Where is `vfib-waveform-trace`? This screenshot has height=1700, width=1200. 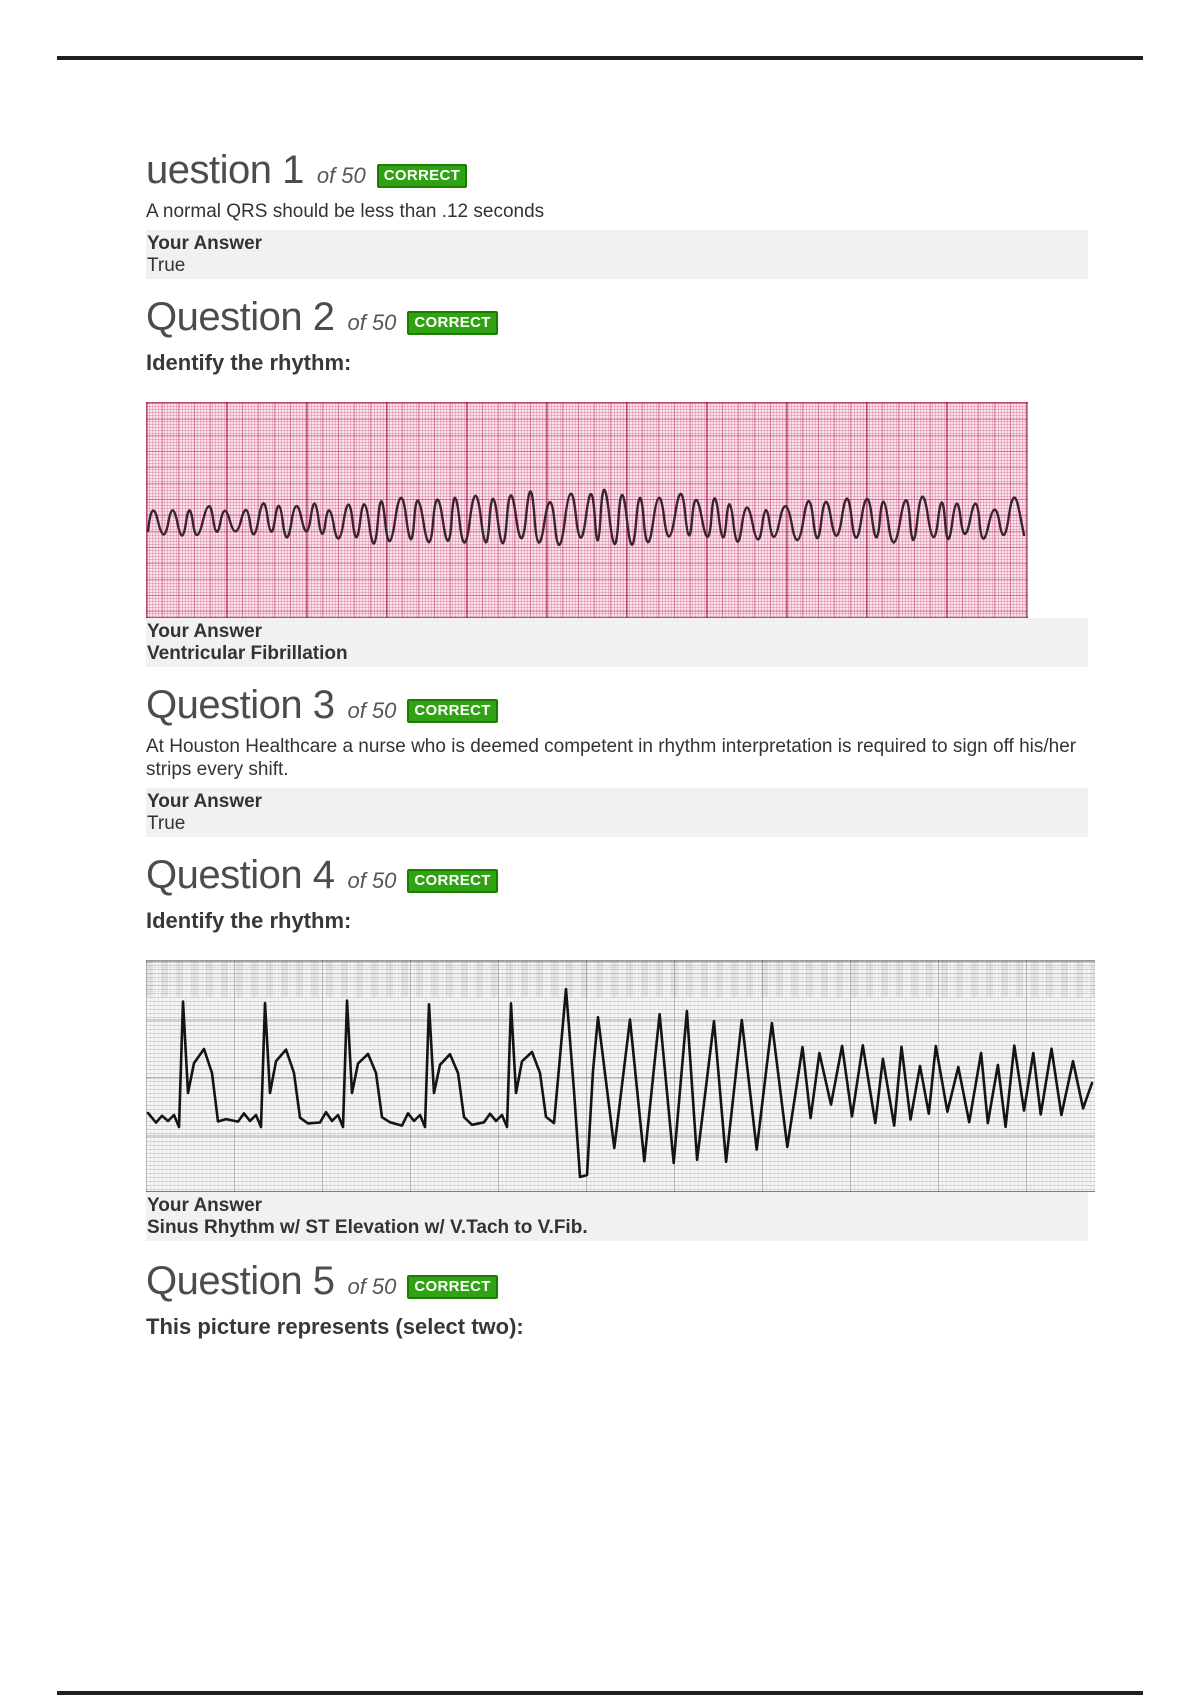 vfib-waveform-trace is located at coordinates (586, 517).